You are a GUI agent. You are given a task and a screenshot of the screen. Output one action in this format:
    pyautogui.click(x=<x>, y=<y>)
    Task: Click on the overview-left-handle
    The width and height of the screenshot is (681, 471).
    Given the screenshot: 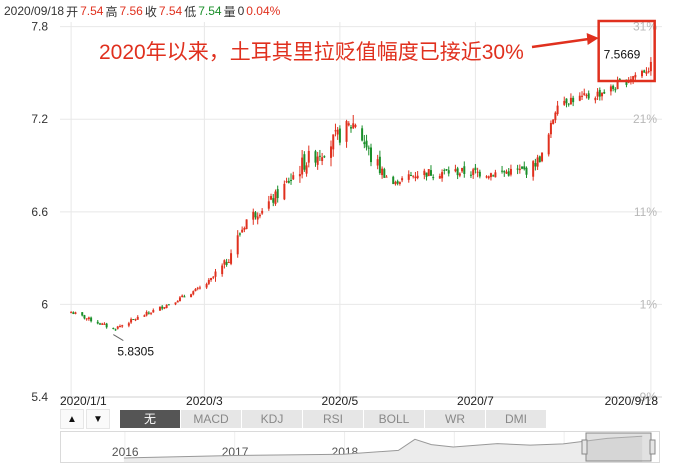 What is the action you would take?
    pyautogui.click(x=584, y=447)
    